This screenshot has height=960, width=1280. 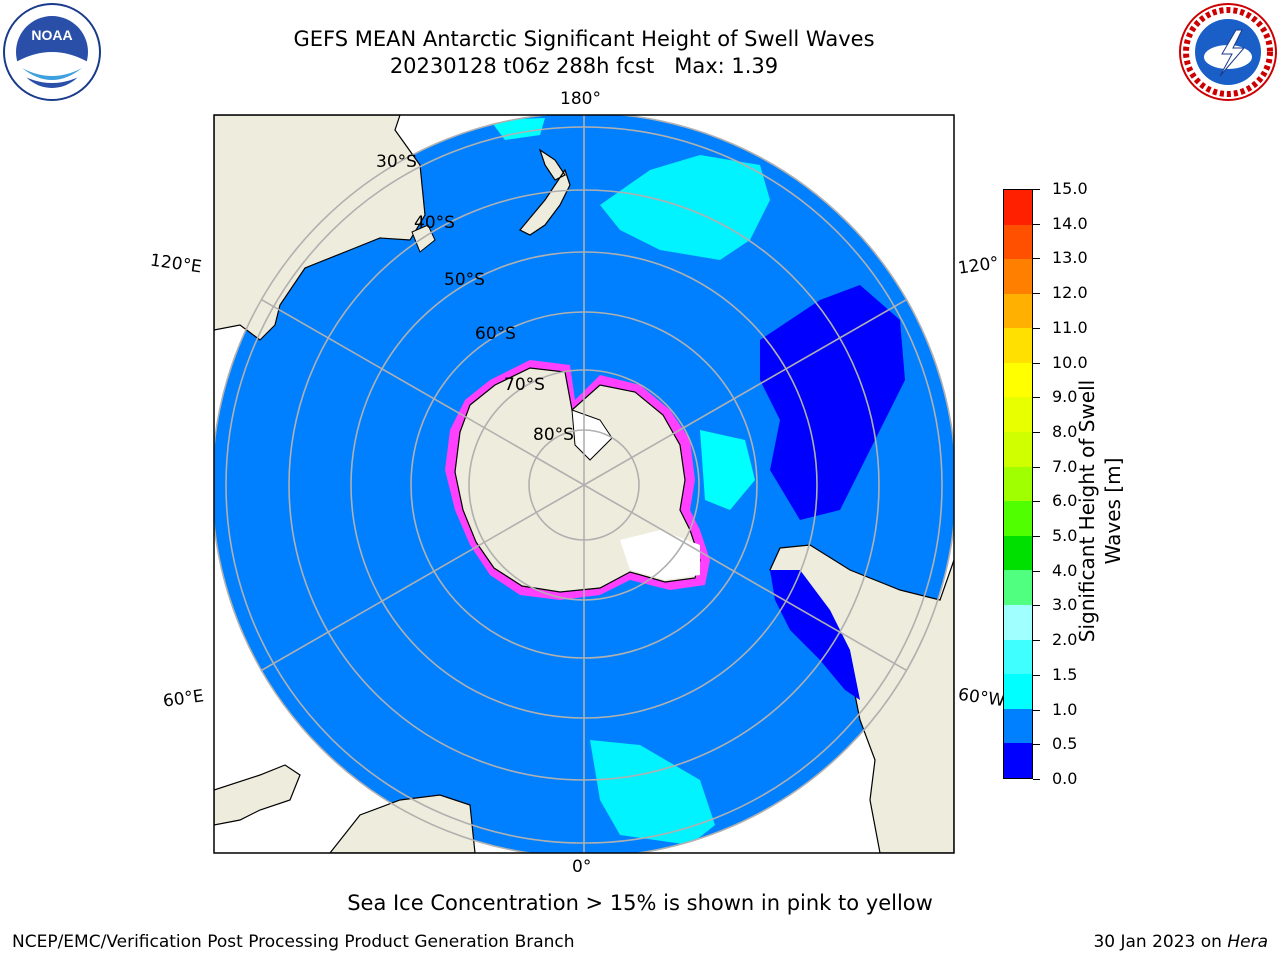 What do you see at coordinates (1065, 640) in the screenshot?
I see `colorbar-tick-label: 2.0` at bounding box center [1065, 640].